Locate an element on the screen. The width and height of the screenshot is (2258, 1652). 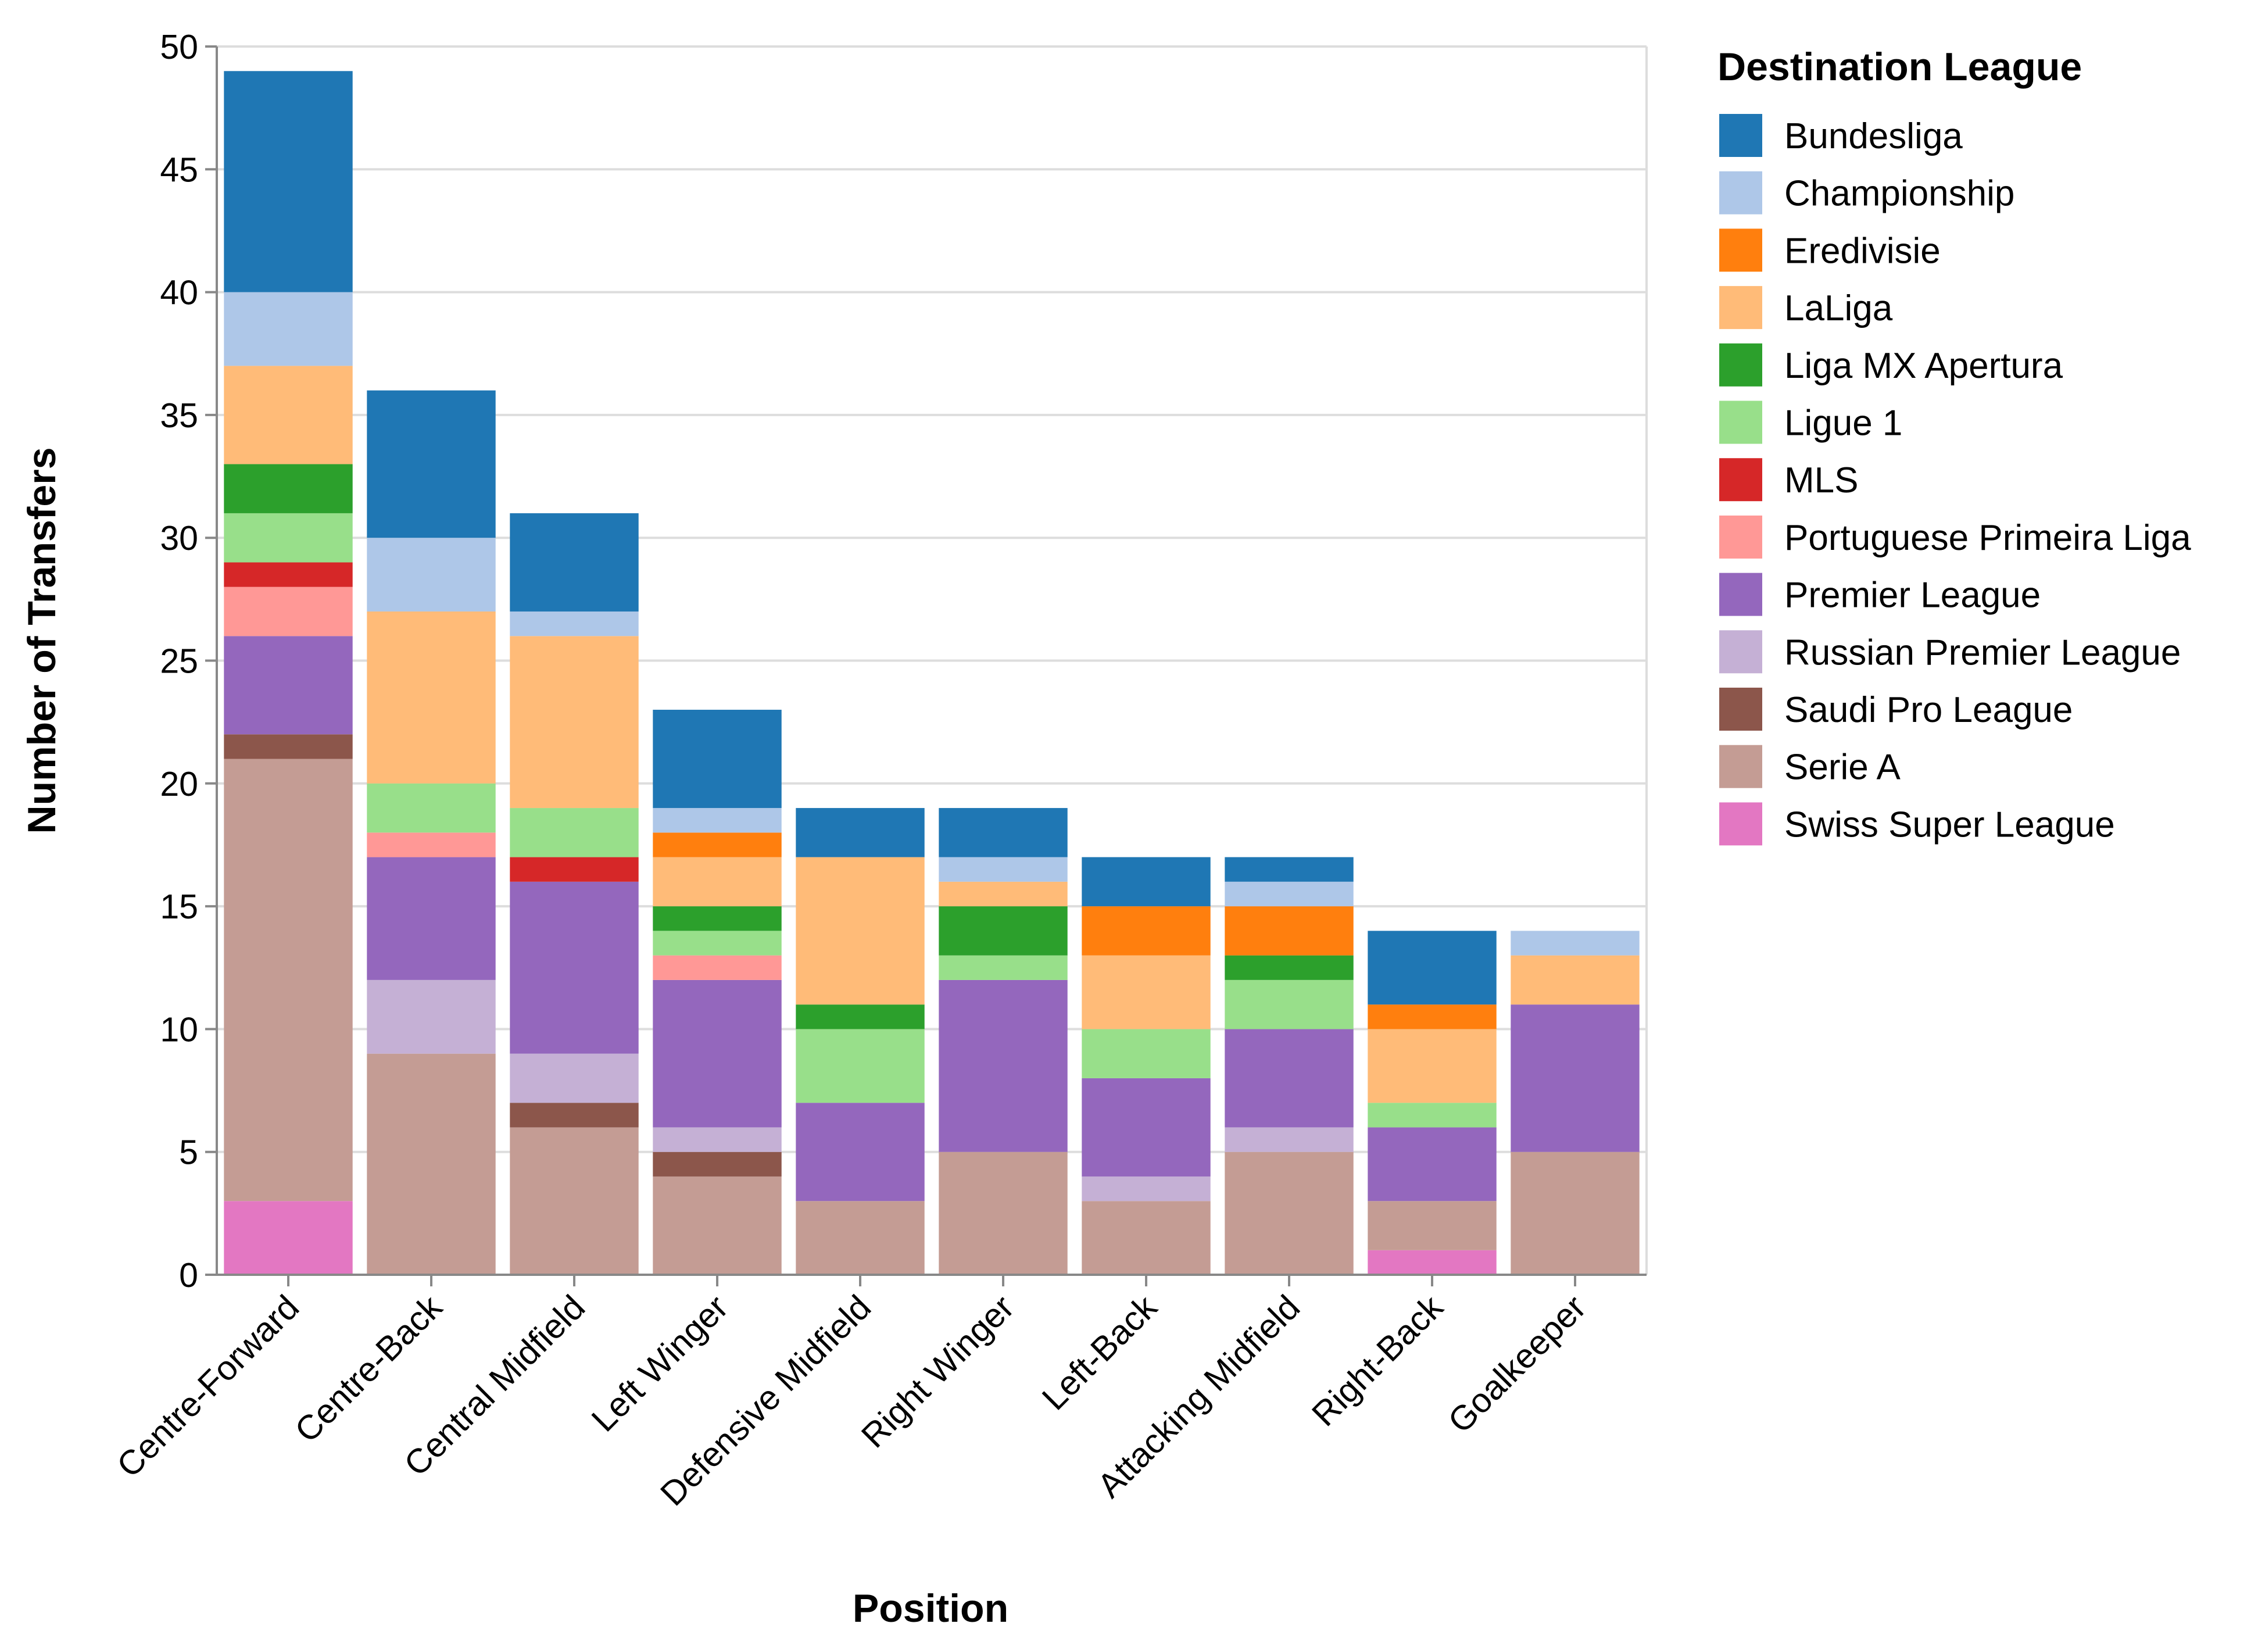
y-tick-label: 35 is located at coordinates (179, 415).